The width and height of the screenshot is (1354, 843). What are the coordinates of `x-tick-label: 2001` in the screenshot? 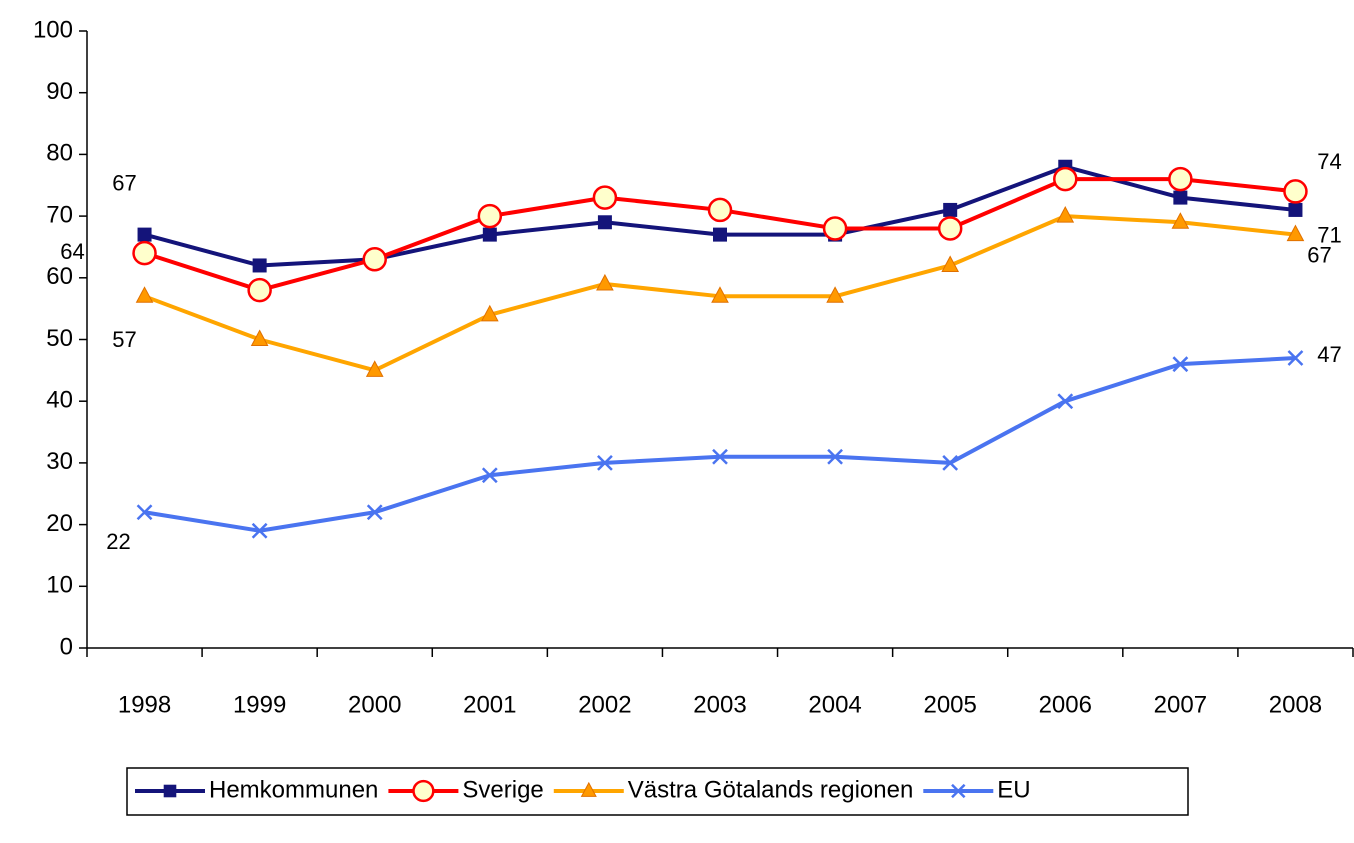 It's located at (489, 704).